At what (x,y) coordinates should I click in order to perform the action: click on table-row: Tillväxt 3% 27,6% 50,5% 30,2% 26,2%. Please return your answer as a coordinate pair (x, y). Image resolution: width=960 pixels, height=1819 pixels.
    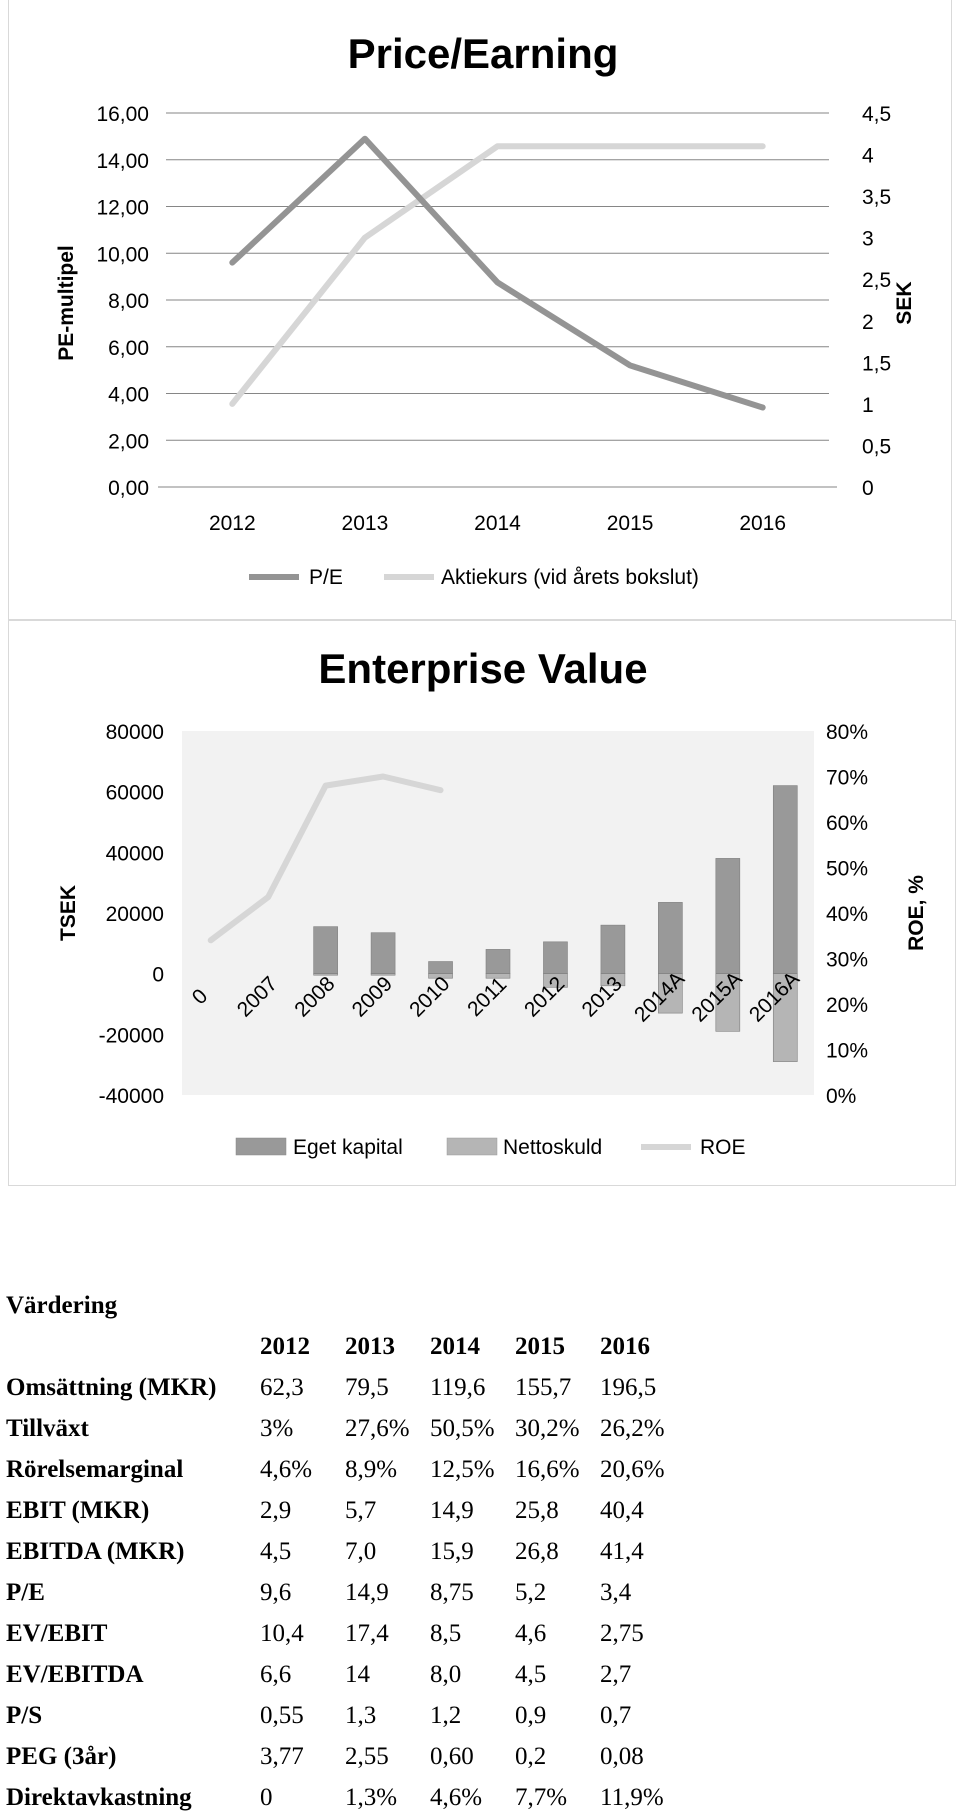
    Looking at the image, I should click on (345, 1428).